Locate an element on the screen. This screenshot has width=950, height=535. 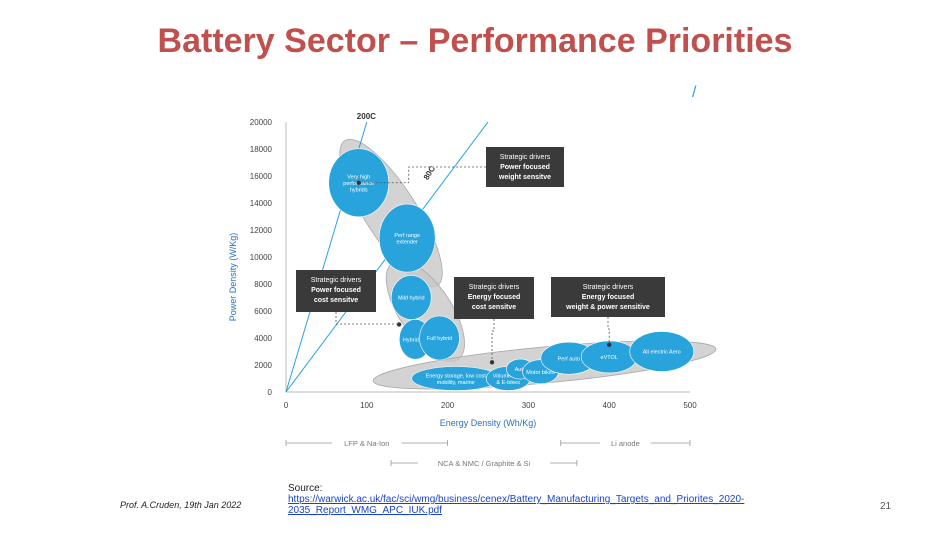
y-tick-label: 6000 is located at coordinates (263, 311).